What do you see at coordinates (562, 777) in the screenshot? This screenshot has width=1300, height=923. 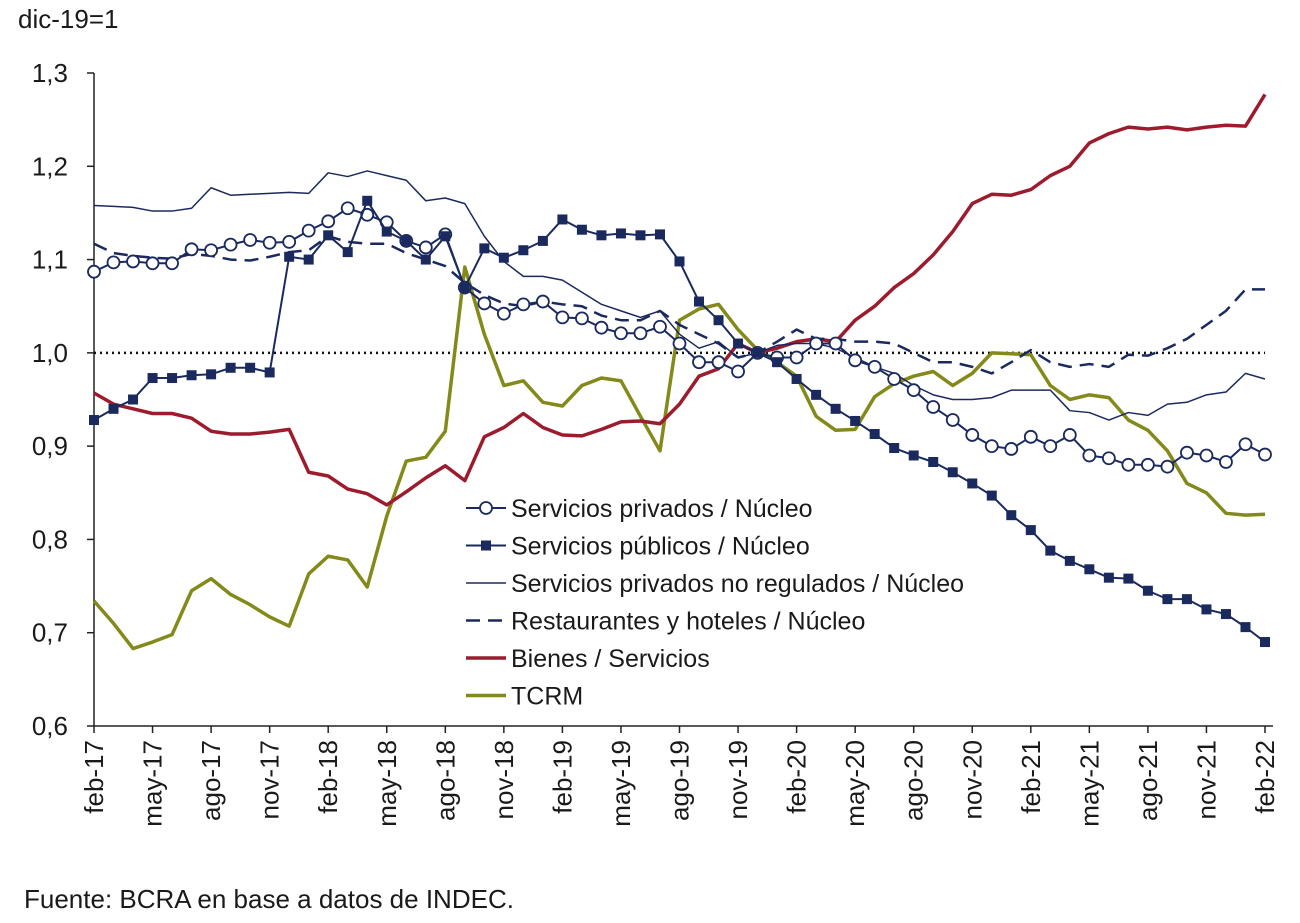 I see `x-tick-label: feb-19` at bounding box center [562, 777].